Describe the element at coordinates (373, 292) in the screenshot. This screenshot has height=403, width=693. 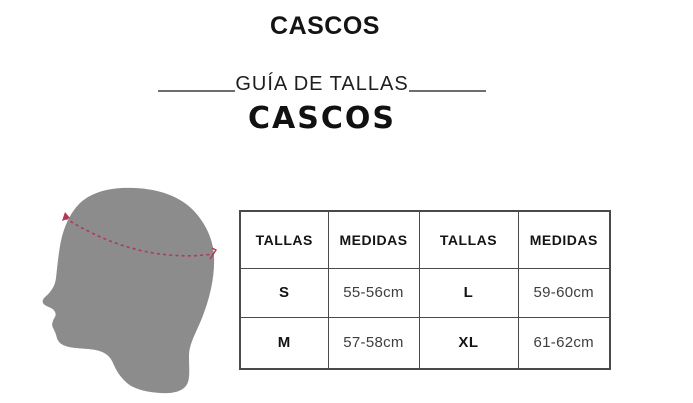
I see `measure-cell: 55-56cm` at that location.